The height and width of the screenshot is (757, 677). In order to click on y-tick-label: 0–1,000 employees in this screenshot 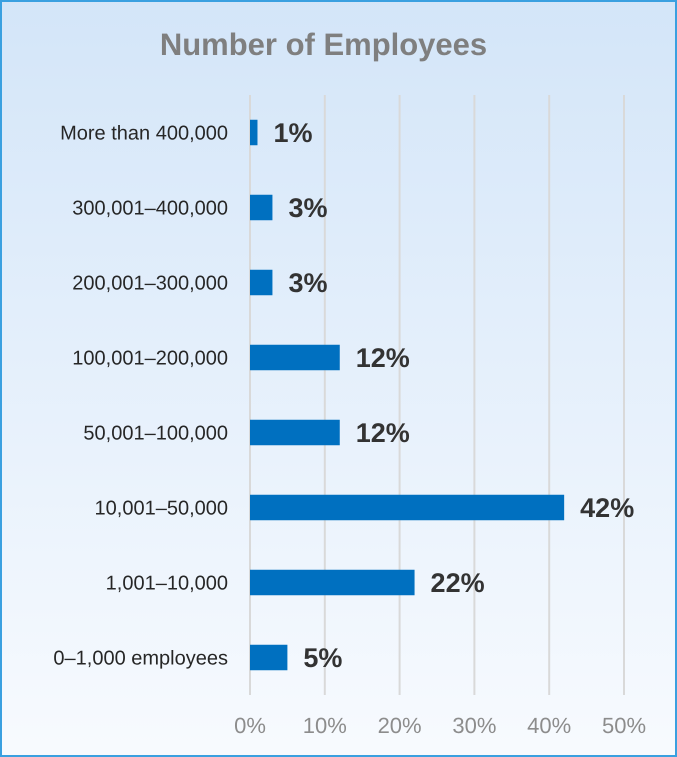, I will do `click(140, 659)`.